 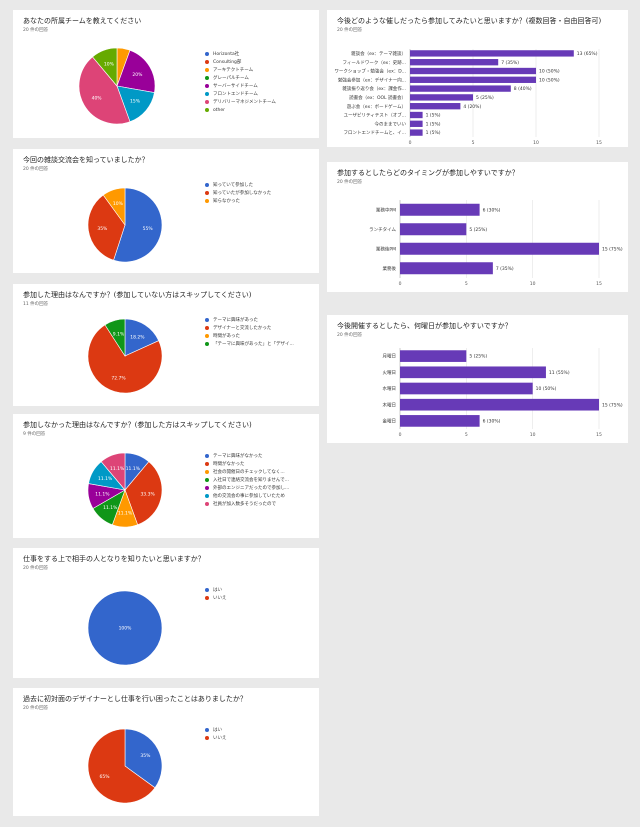 What do you see at coordinates (386, 248) in the screenshot?
I see `category-label: 業務後PM` at bounding box center [386, 248].